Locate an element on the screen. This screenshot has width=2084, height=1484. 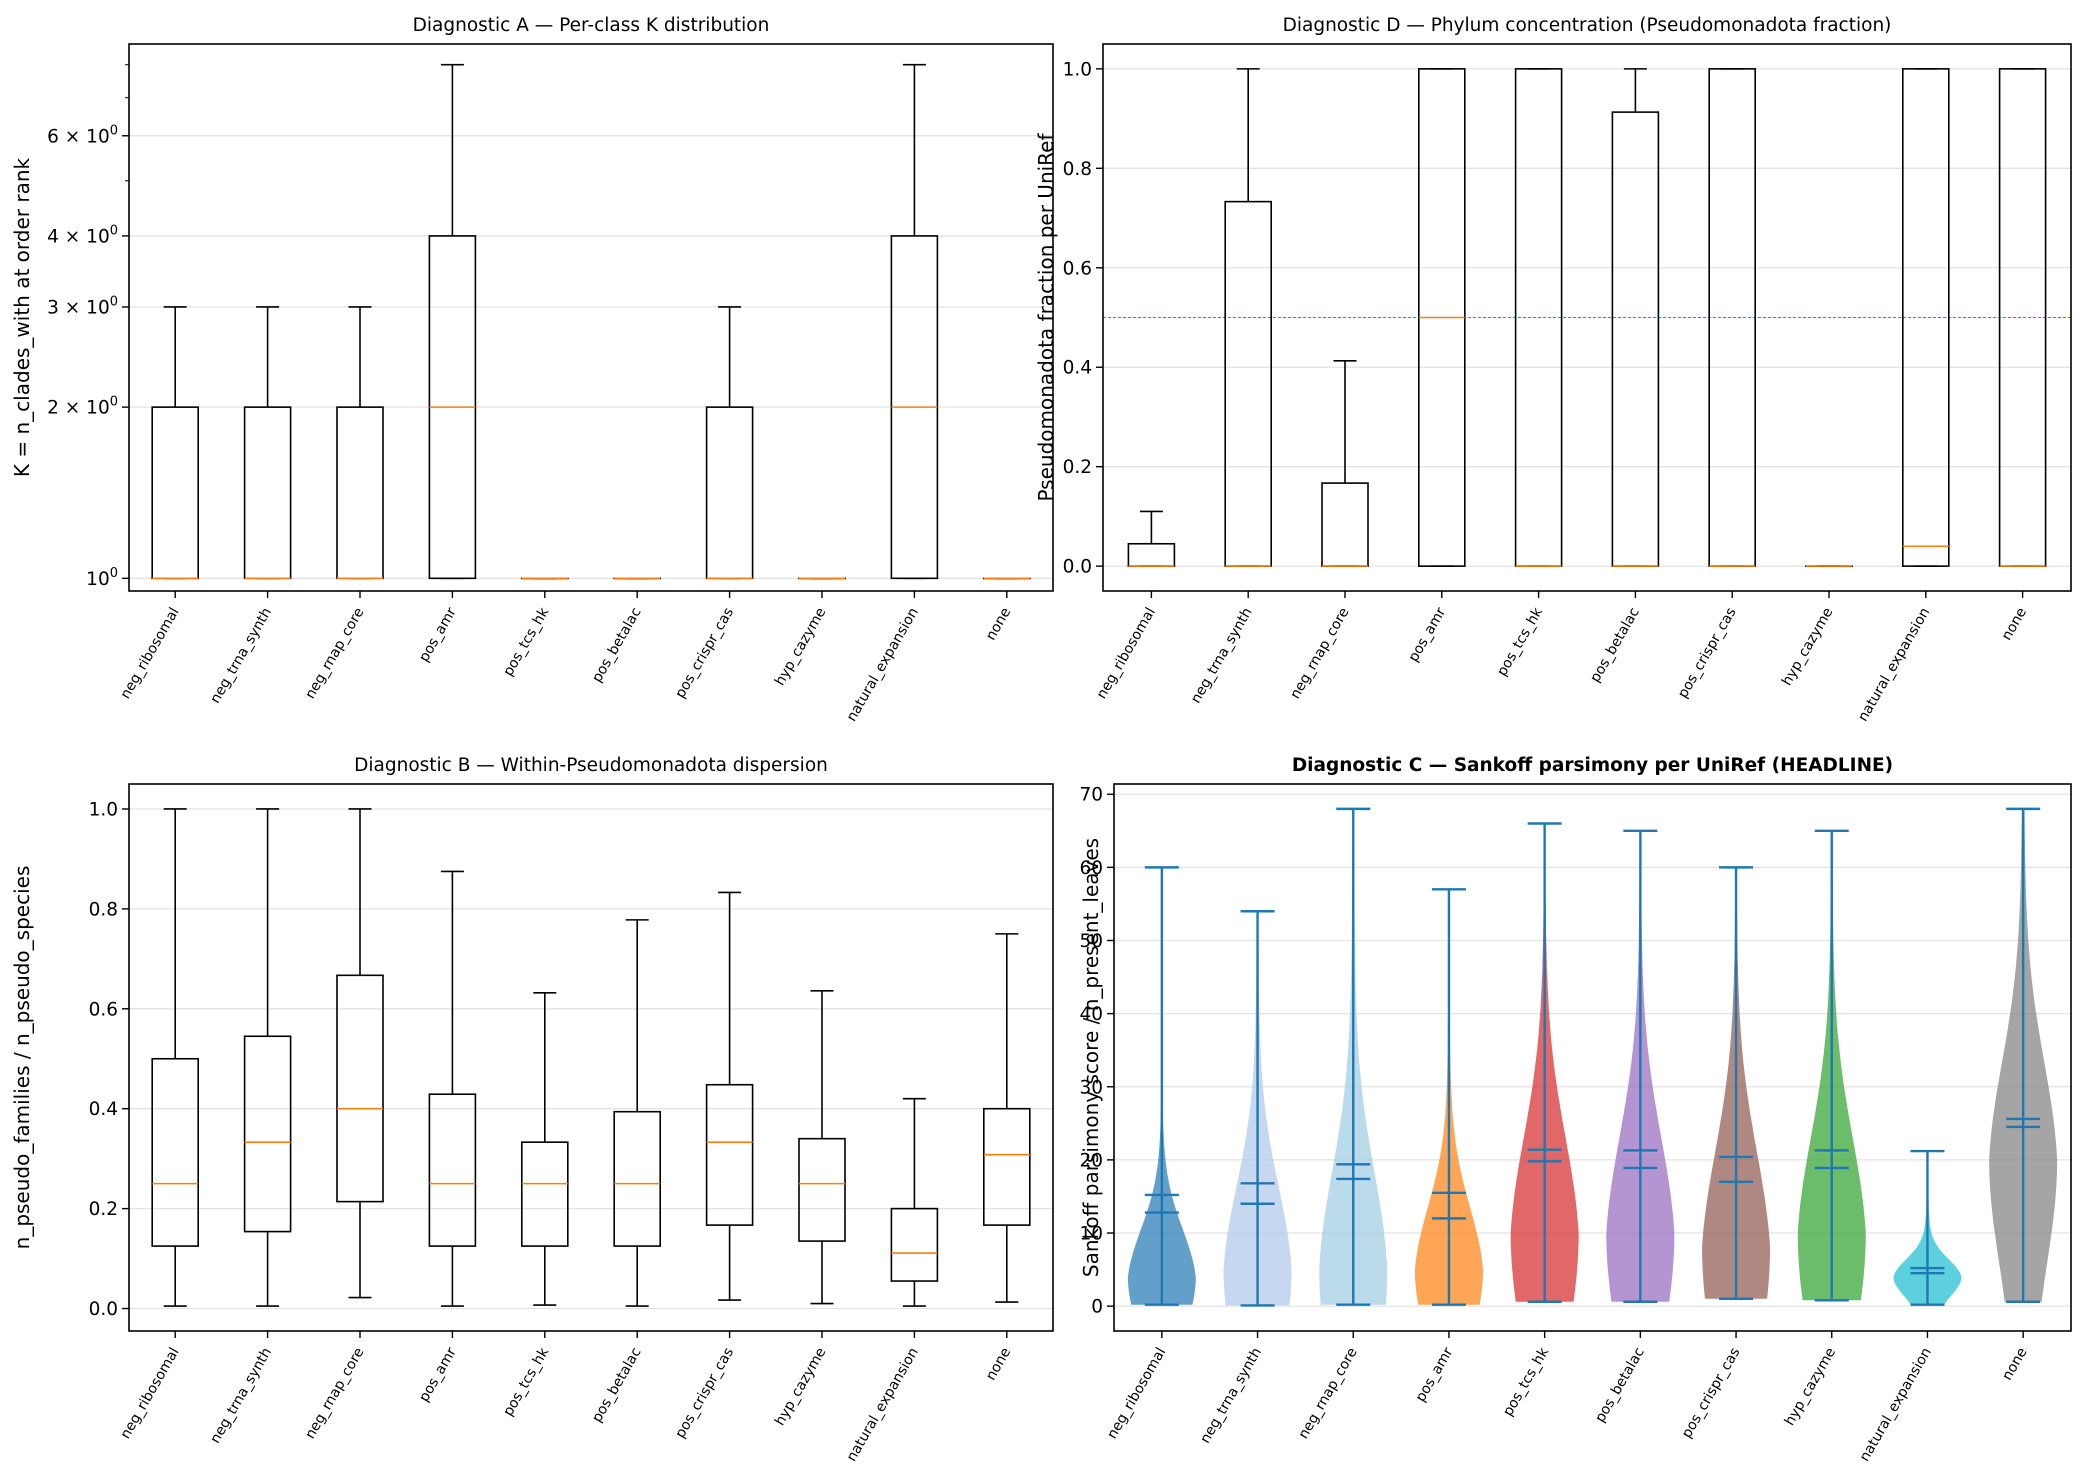
violin-neg_ribosomal is located at coordinates (1161, 1086).